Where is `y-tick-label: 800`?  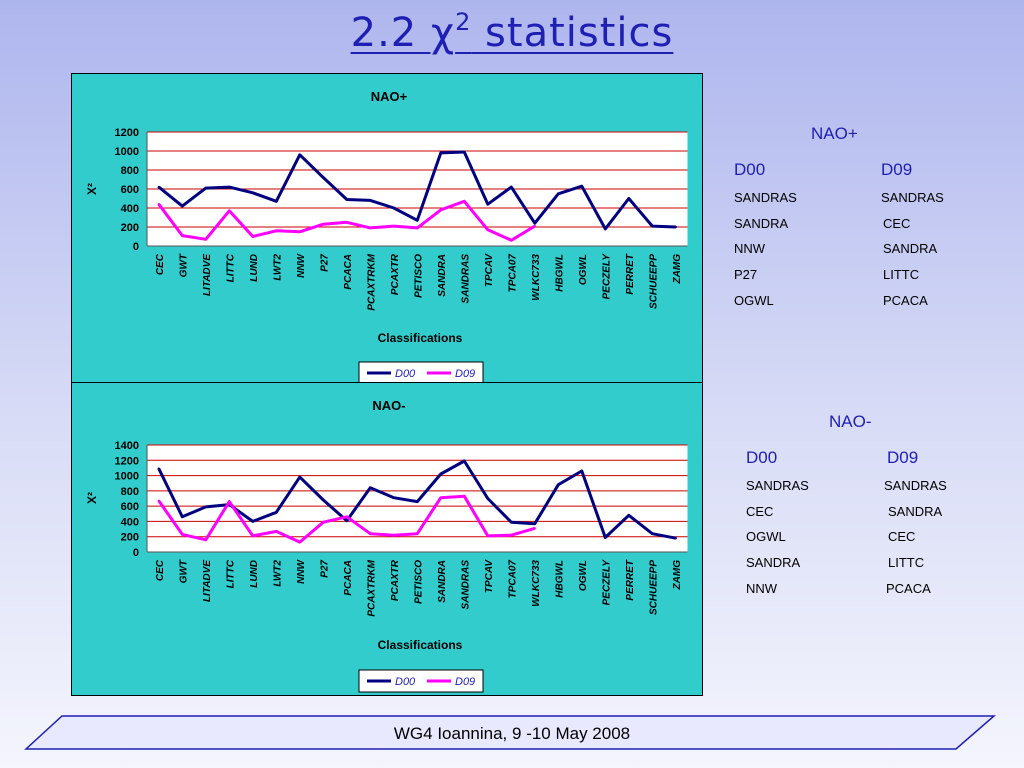 y-tick-label: 800 is located at coordinates (130, 171).